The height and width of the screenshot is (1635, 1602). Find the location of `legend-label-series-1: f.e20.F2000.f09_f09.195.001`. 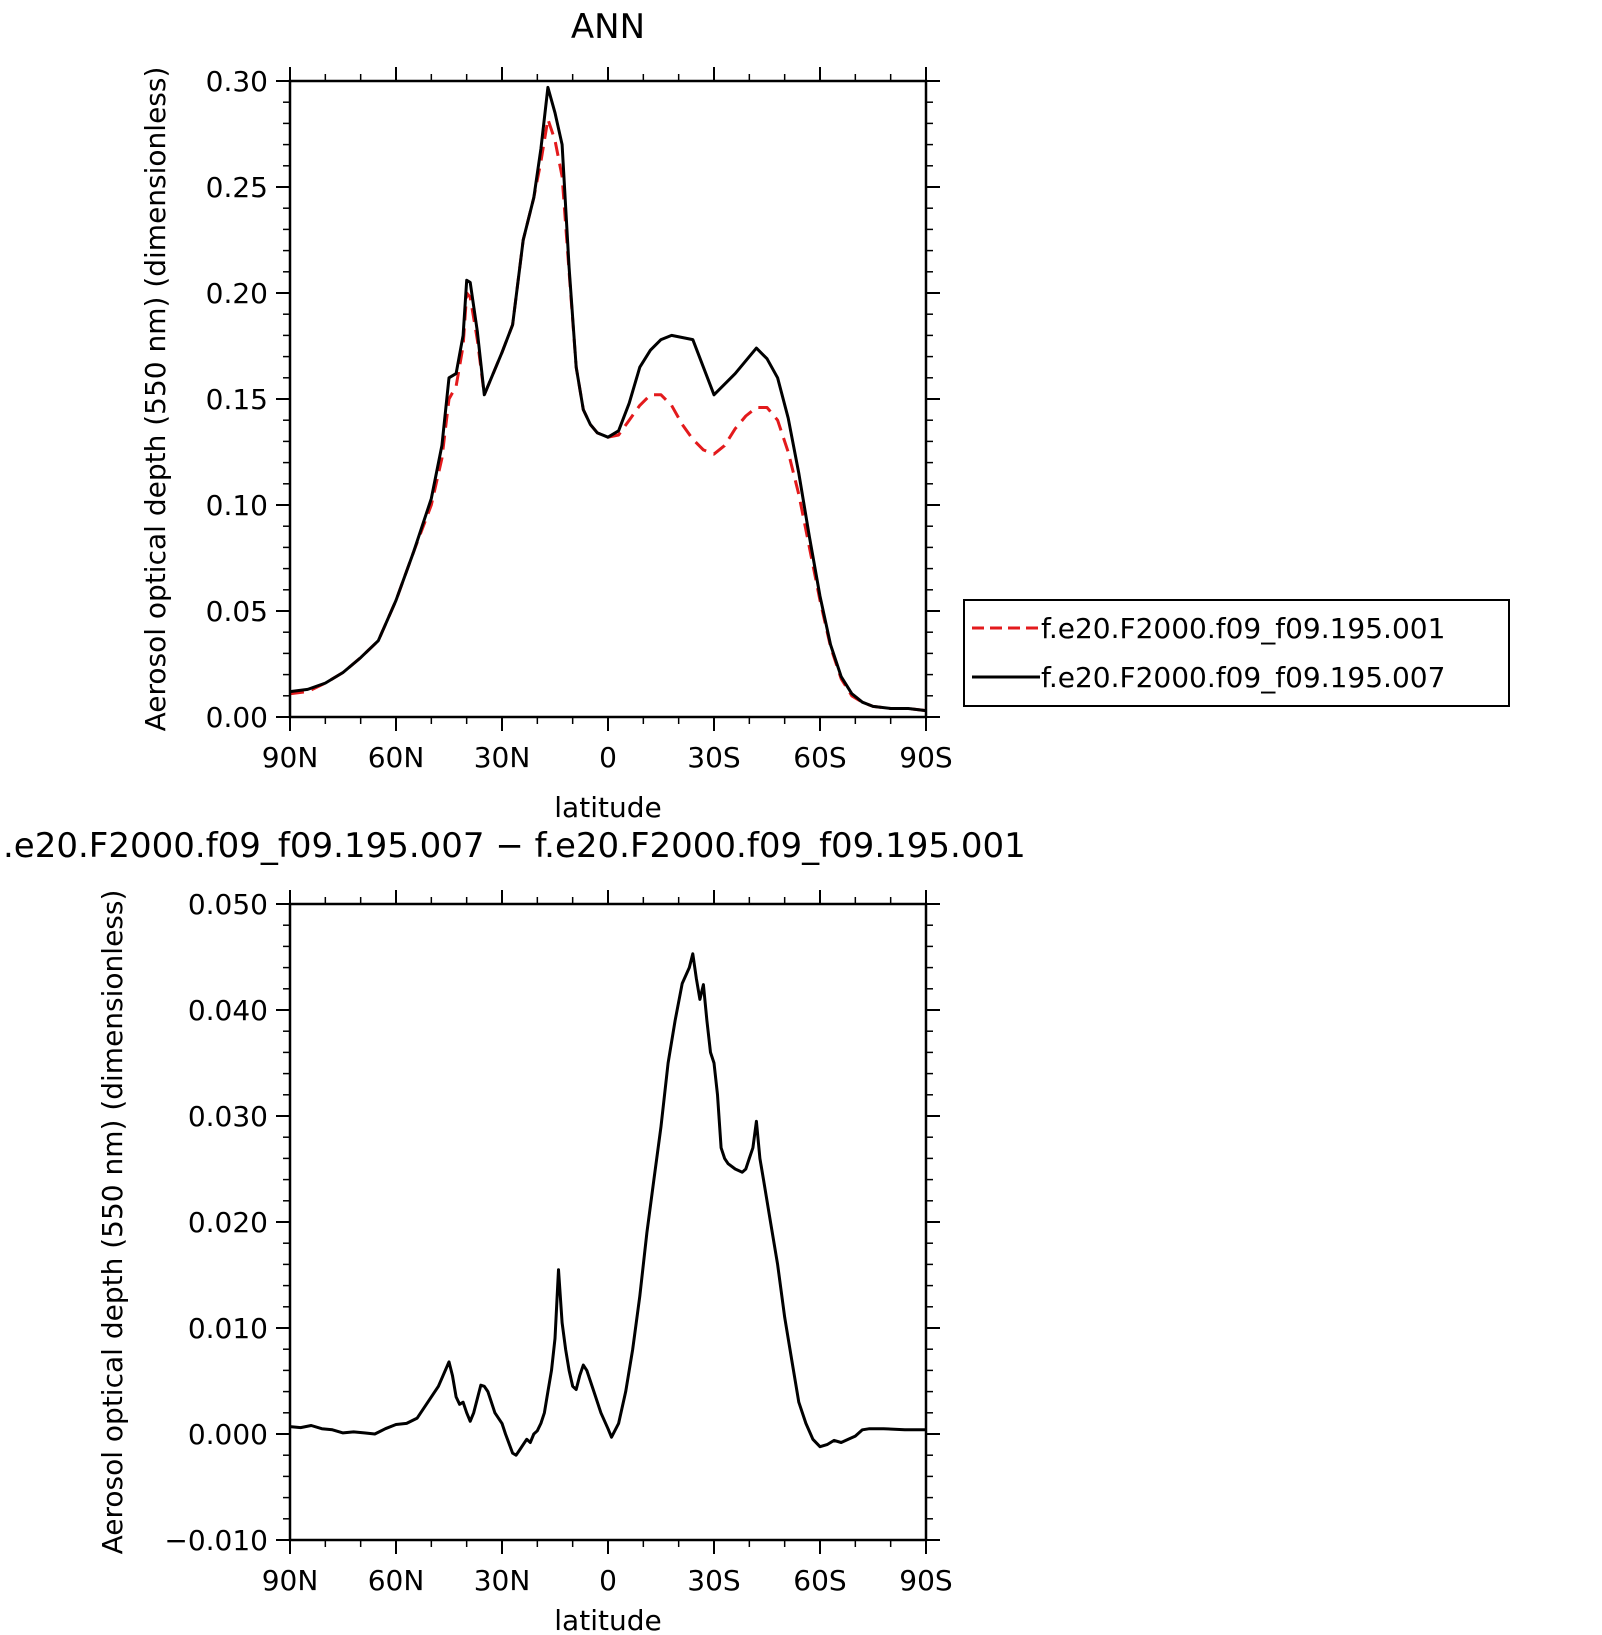

legend-label-series-1: f.e20.F2000.f09_f09.195.001 is located at coordinates (1243, 628).